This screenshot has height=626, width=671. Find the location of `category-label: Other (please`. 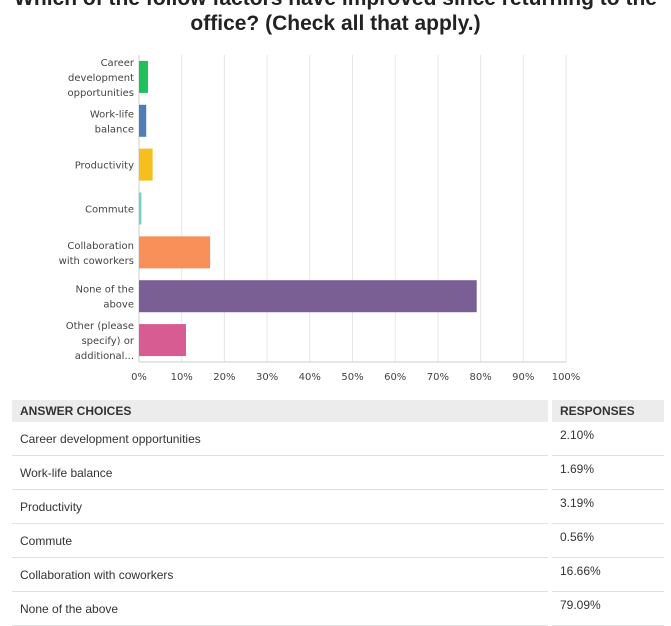

category-label: Other (please is located at coordinates (100, 326).